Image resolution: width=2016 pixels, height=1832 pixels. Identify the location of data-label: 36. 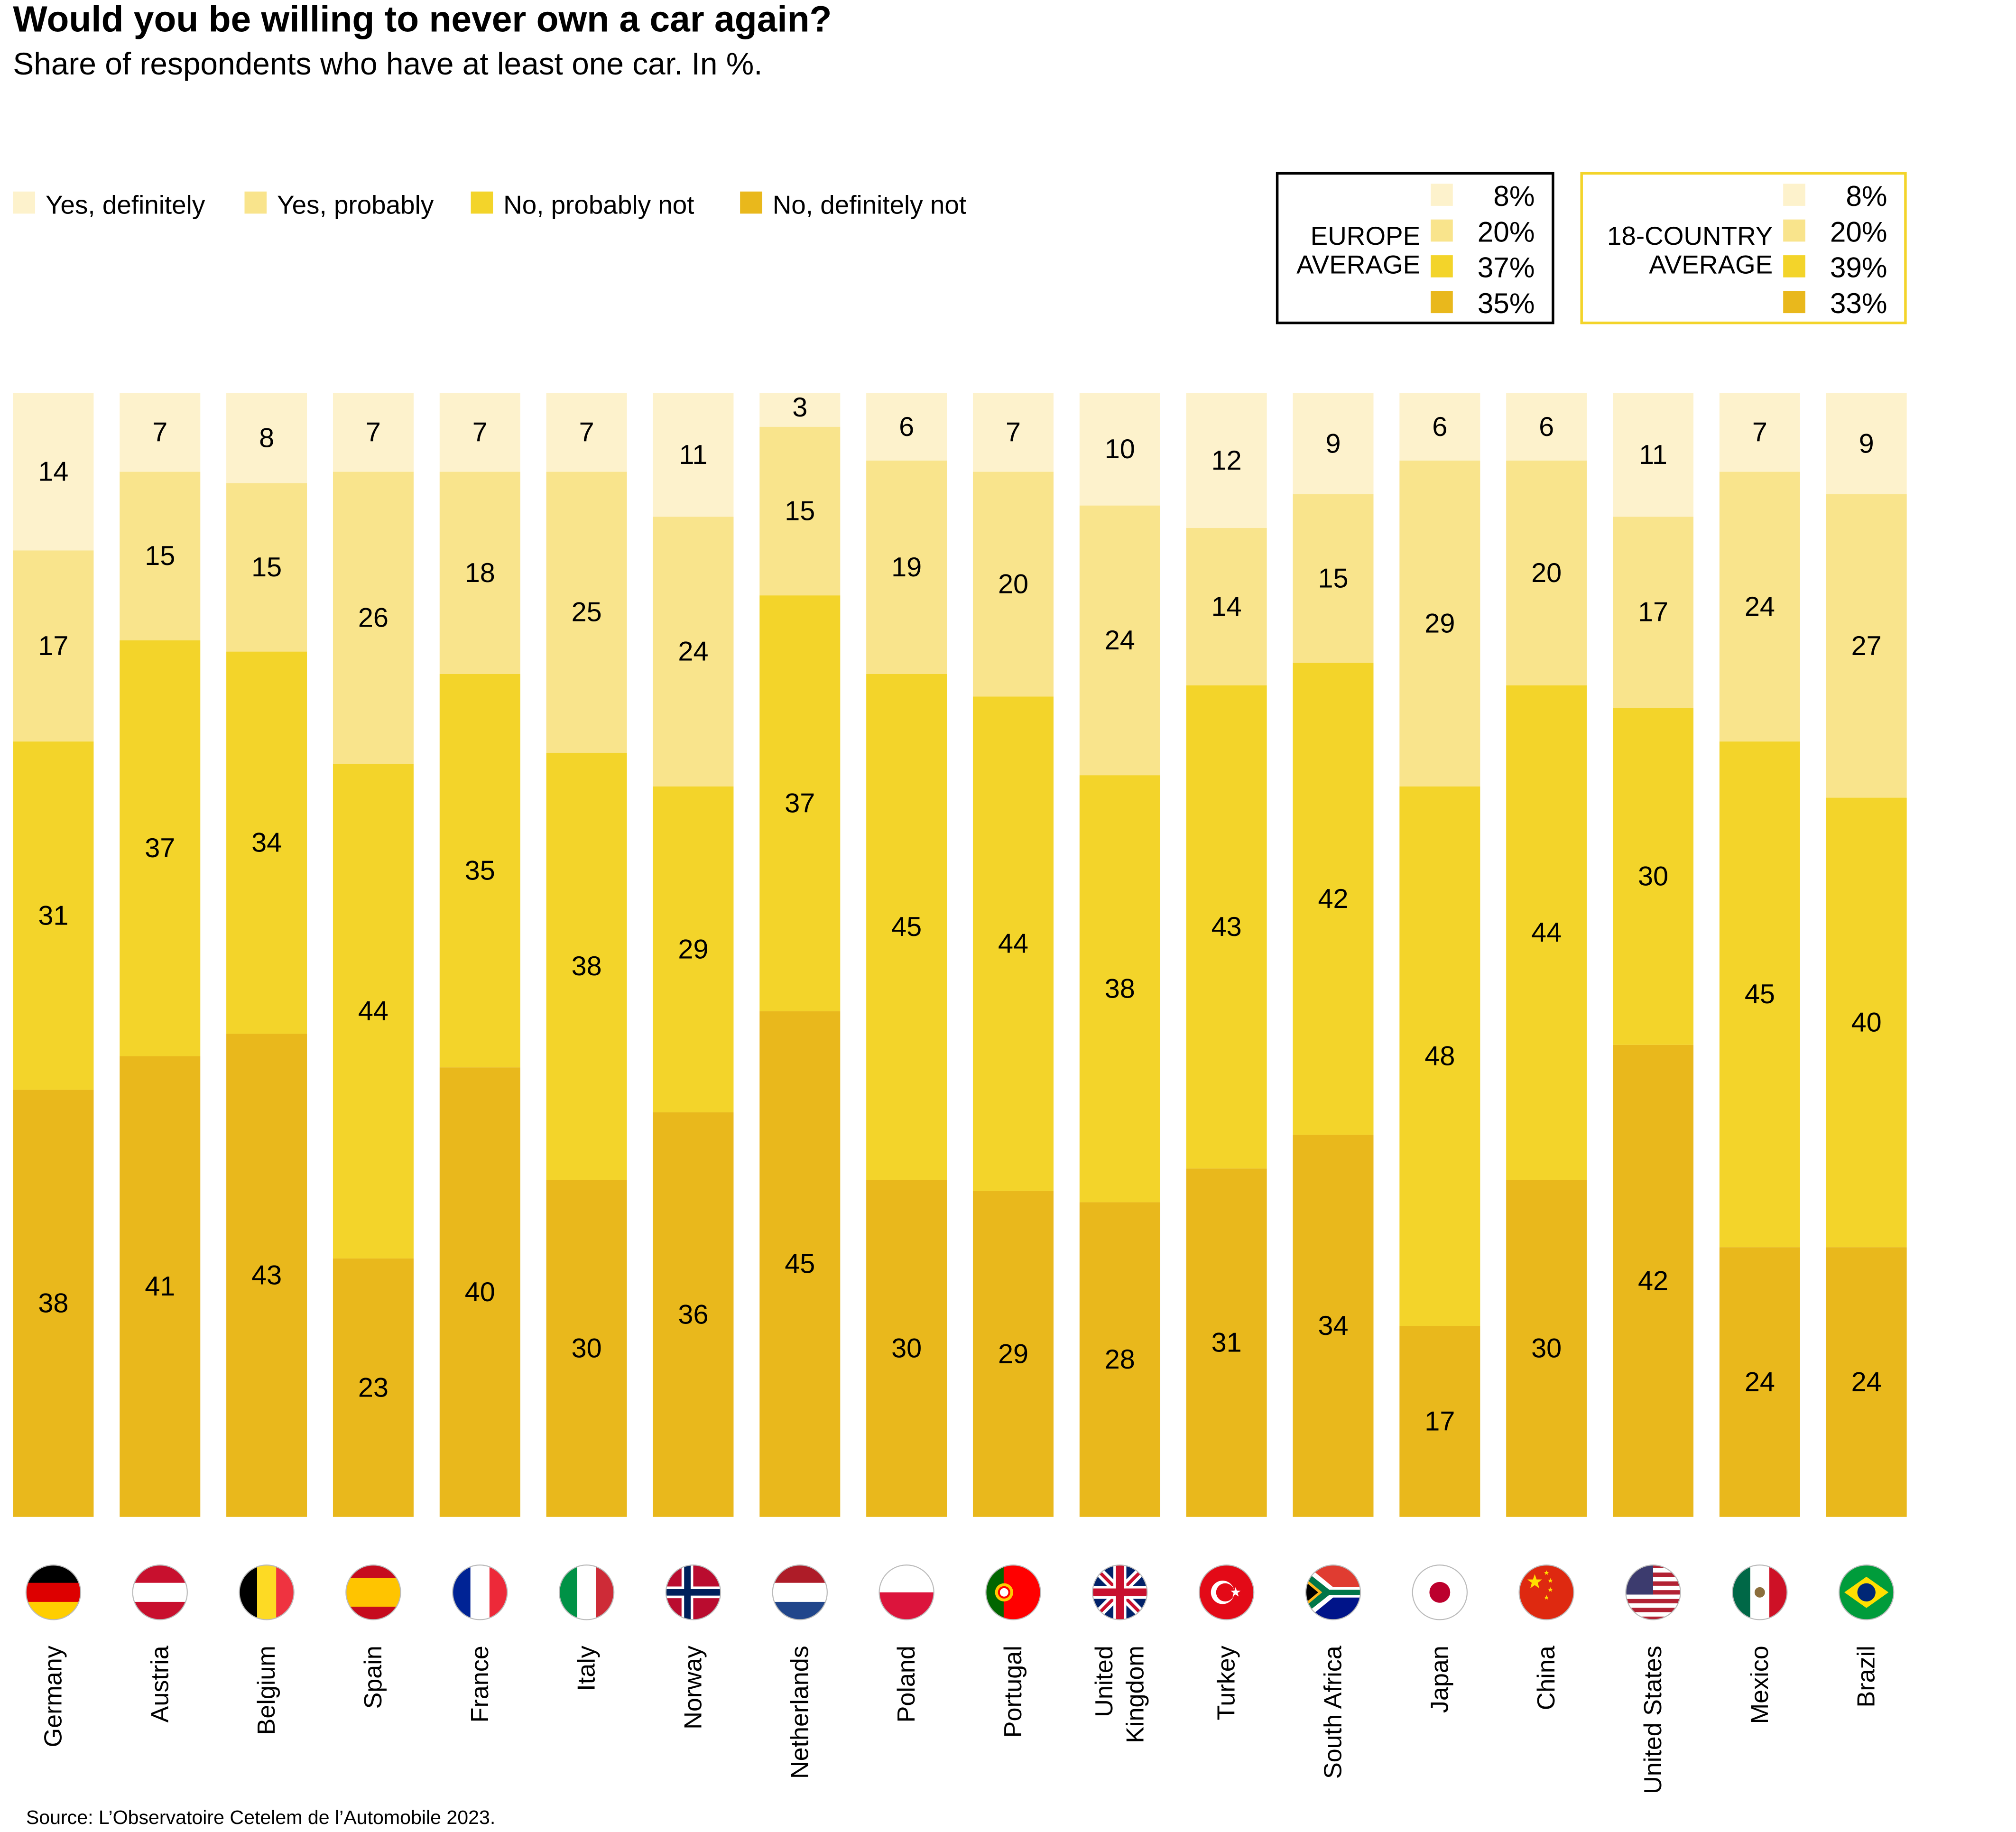
(693, 1314).